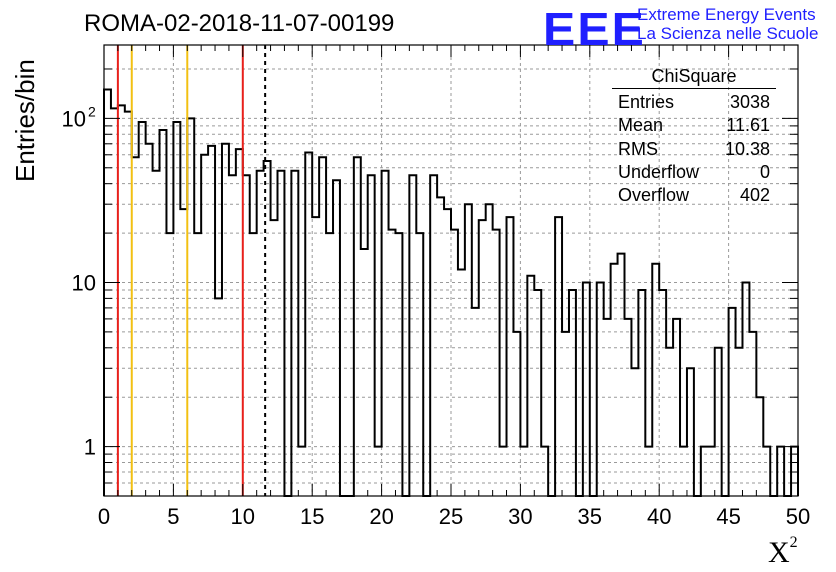  Describe the element at coordinates (239, 23) in the screenshot. I see `run-title: ROMA-02-2018-11-07-00199` at that location.